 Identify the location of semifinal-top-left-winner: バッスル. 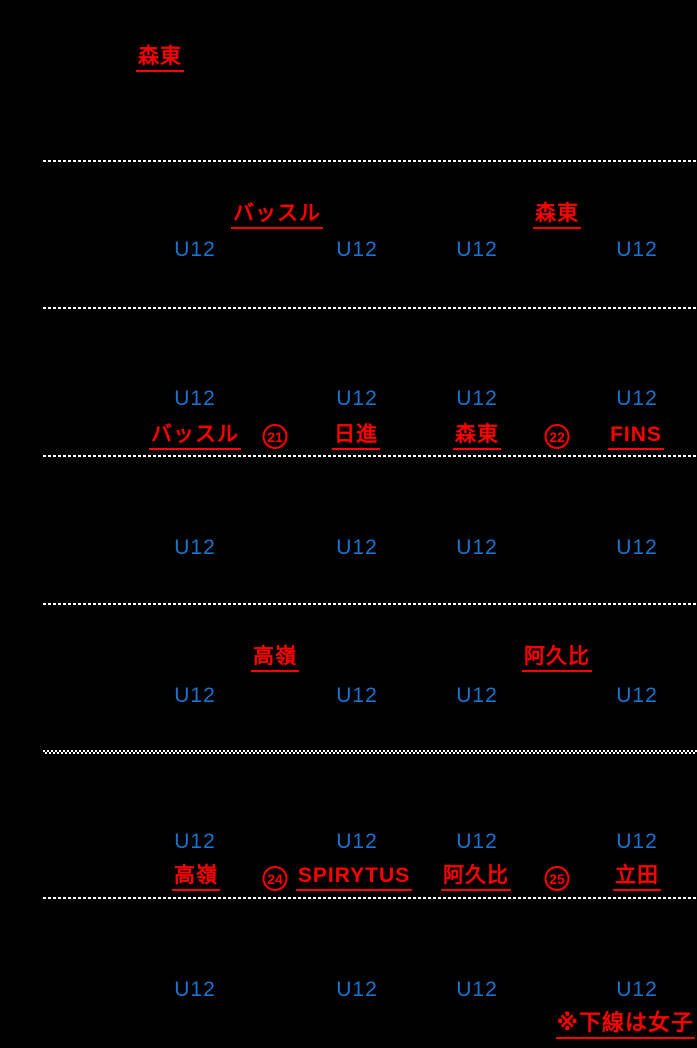
(277, 216).